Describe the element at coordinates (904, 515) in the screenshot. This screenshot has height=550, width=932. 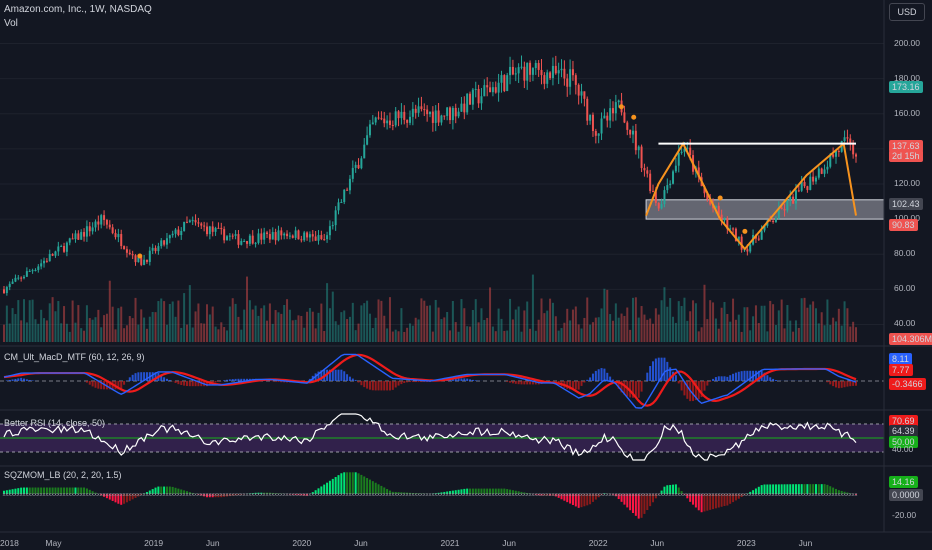
I see `sqz-value-3: -20.00` at that location.